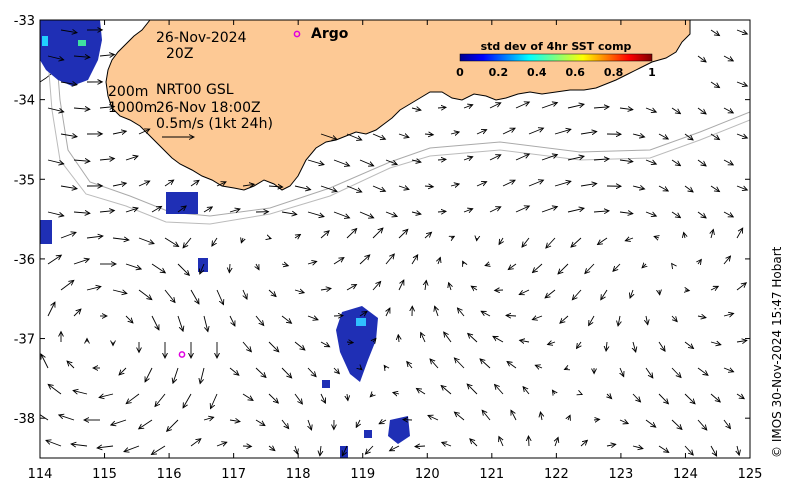 The image size is (791, 492). I want to click on x-tick-label: 123, so click(620, 474).